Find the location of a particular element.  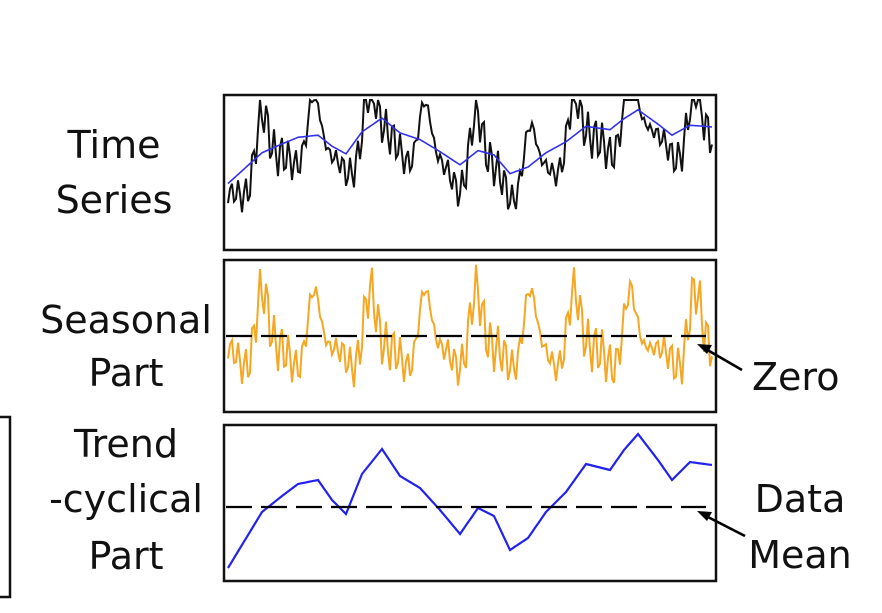

mean-arrow-shaft is located at coordinates (724, 525).